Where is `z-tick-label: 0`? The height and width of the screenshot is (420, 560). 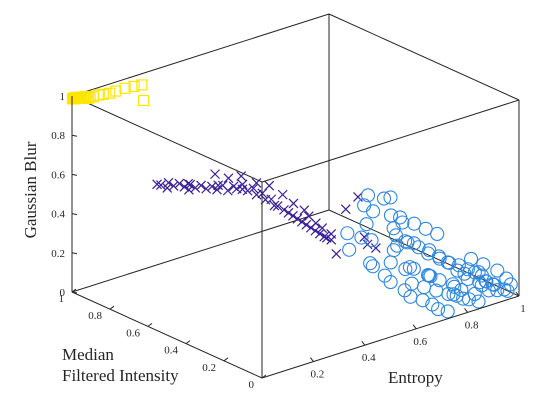
z-tick-label: 0 is located at coordinates (63, 293).